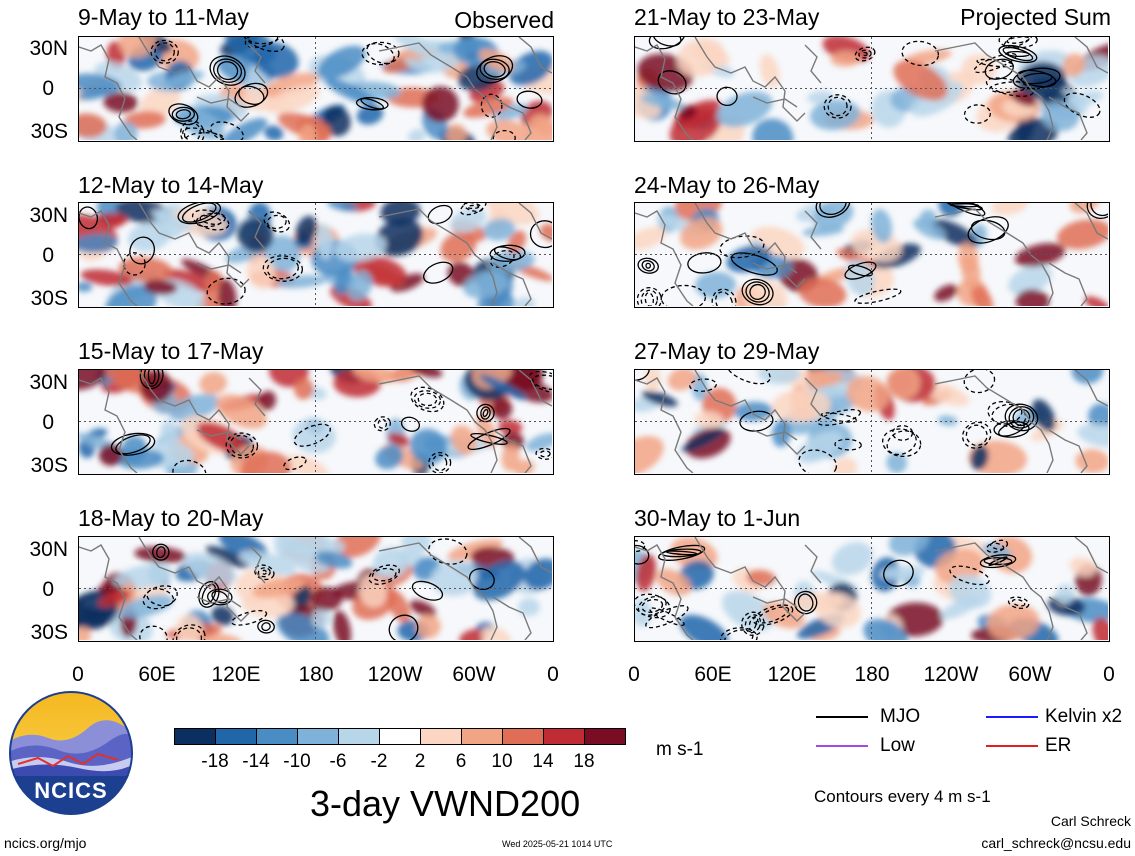 The image size is (1135, 856). I want to click on legend-label-mjo: MJO, so click(900, 716).